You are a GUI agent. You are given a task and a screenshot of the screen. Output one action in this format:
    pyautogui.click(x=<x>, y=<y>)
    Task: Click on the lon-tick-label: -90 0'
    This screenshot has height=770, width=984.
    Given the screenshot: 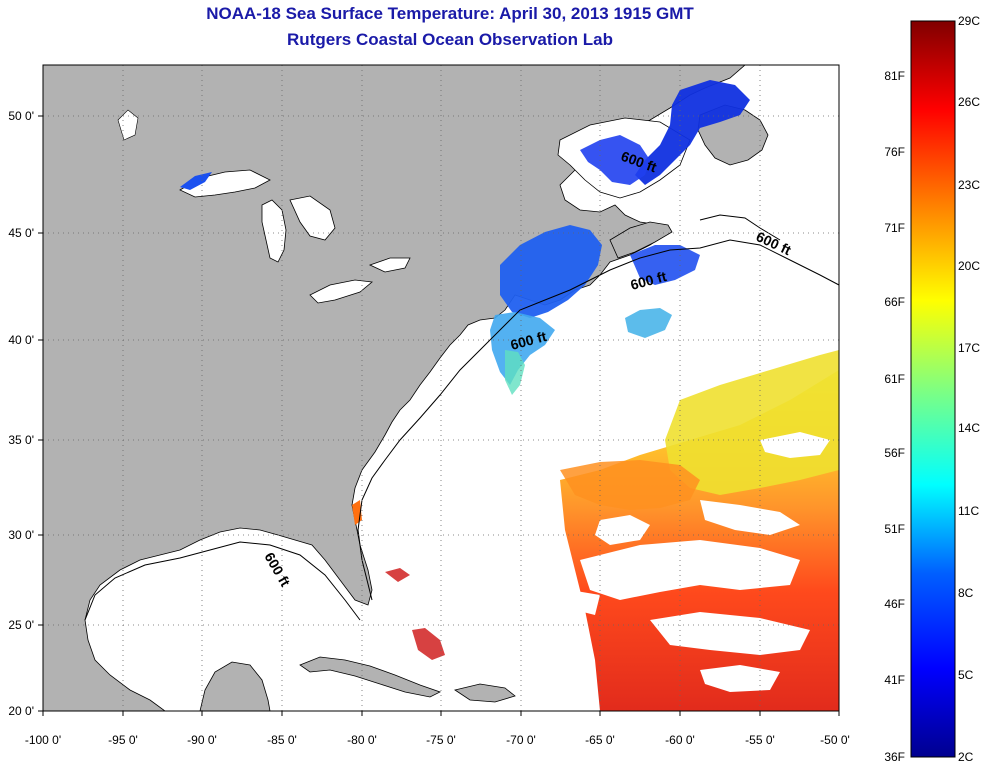 What is the action you would take?
    pyautogui.click(x=202, y=740)
    